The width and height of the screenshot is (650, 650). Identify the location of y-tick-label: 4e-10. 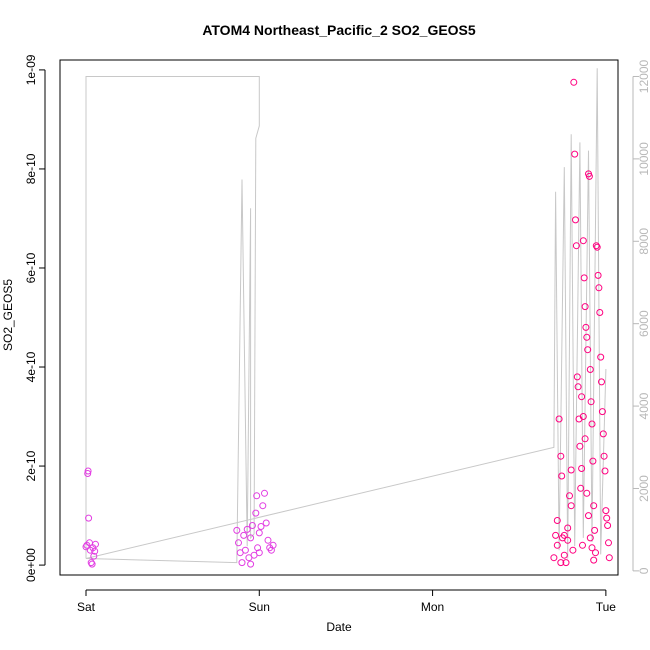
(31, 366).